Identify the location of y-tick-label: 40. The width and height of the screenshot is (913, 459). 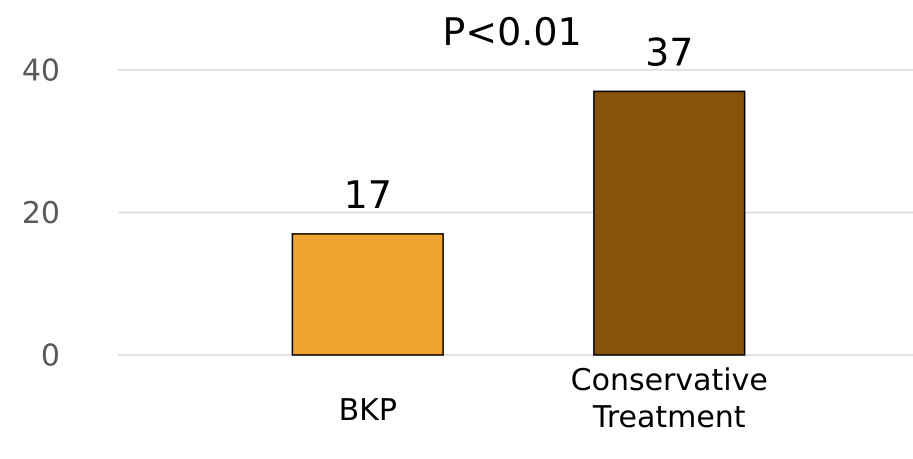
(41, 71).